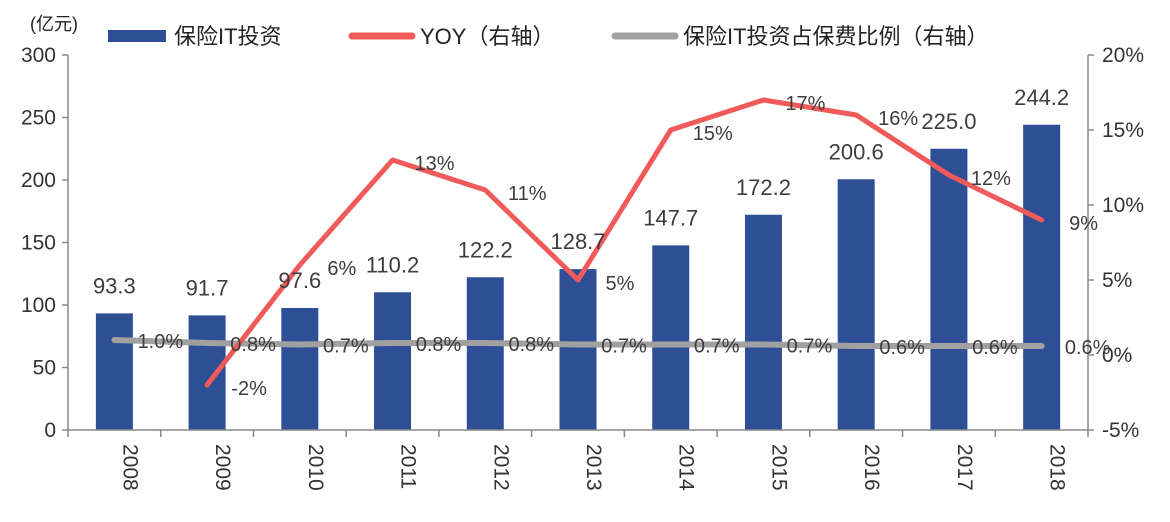  What do you see at coordinates (485, 249) in the screenshot?
I see `bar-value-label: 122.2` at bounding box center [485, 249].